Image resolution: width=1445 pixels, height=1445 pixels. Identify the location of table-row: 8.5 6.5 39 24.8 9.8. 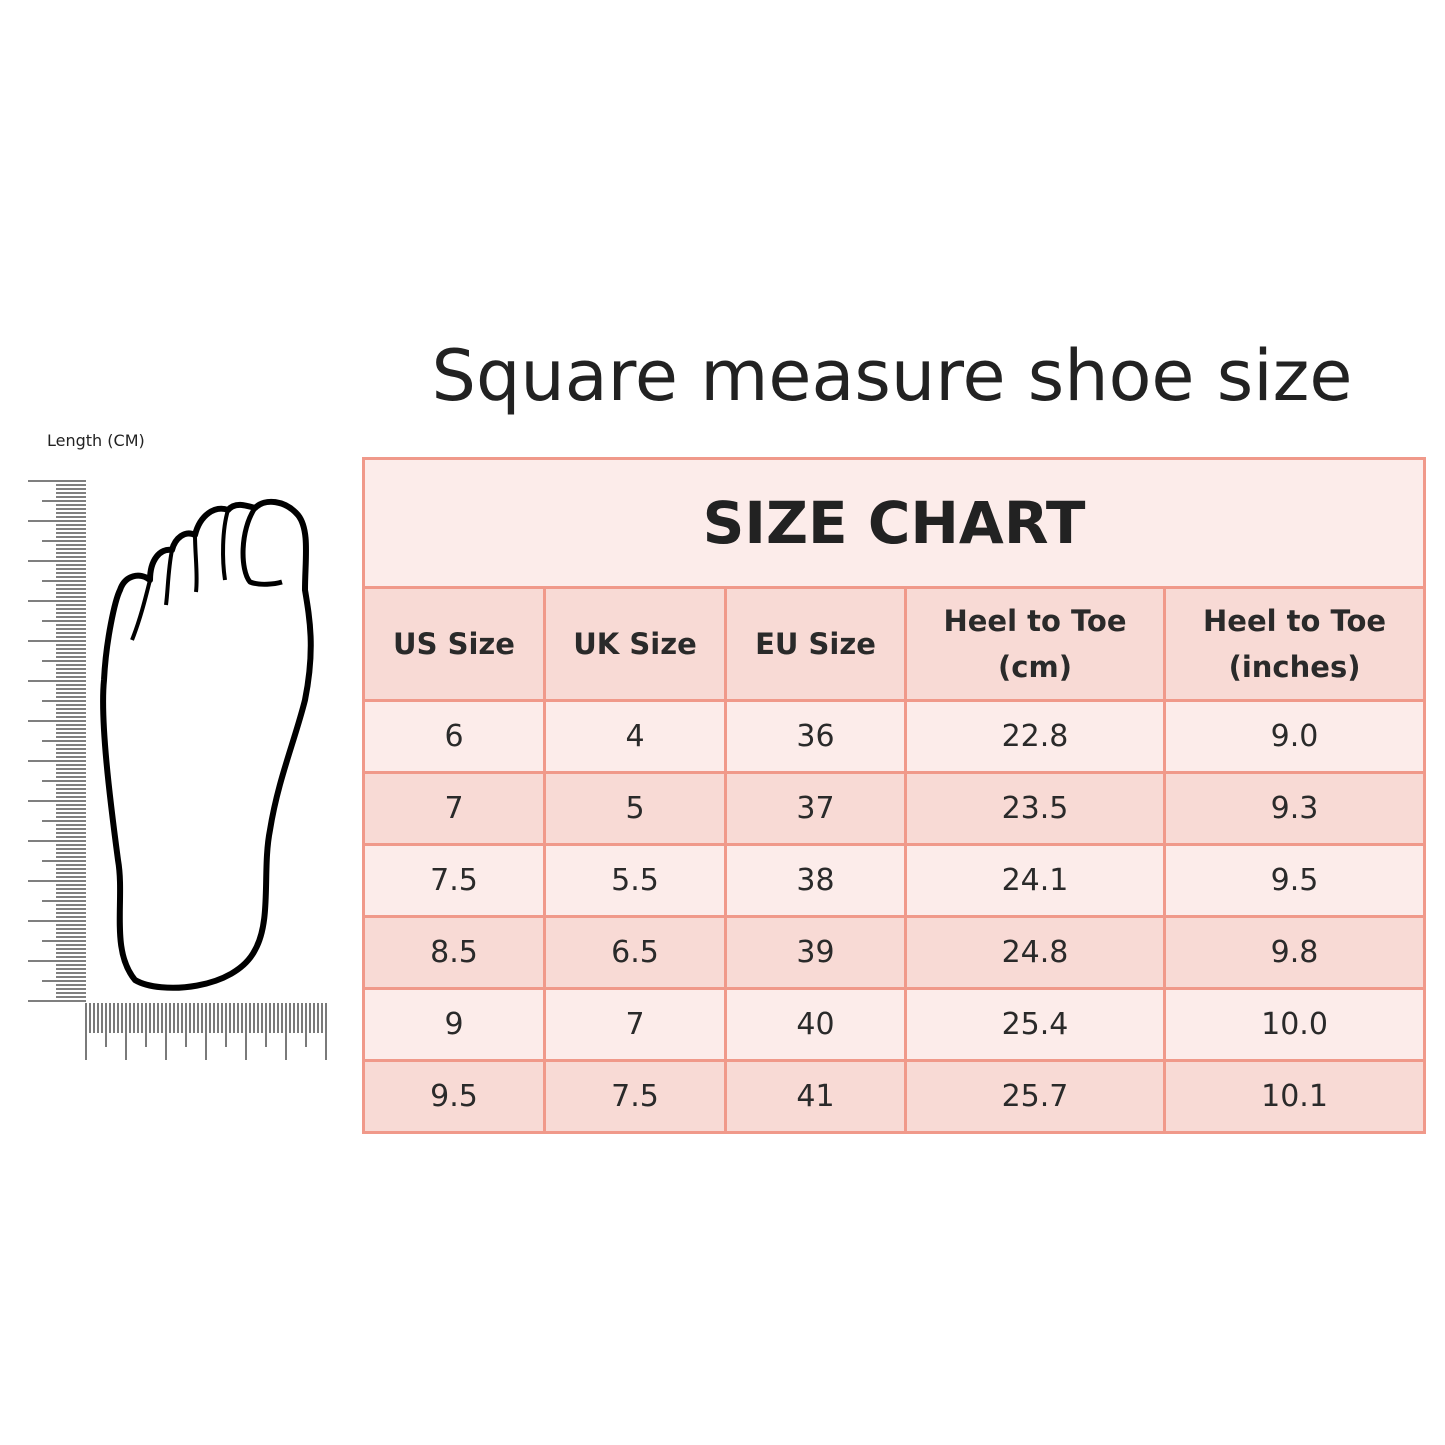
(894, 952).